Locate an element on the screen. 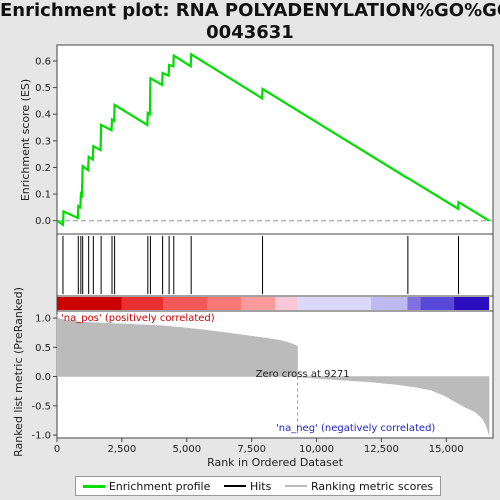  x-tick-label: 7,500 is located at coordinates (251, 449).